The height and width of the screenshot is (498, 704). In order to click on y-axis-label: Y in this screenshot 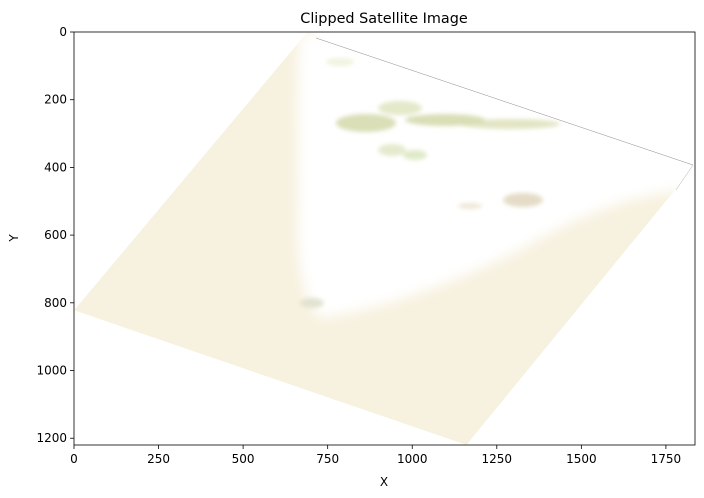, I will do `click(14, 238)`.